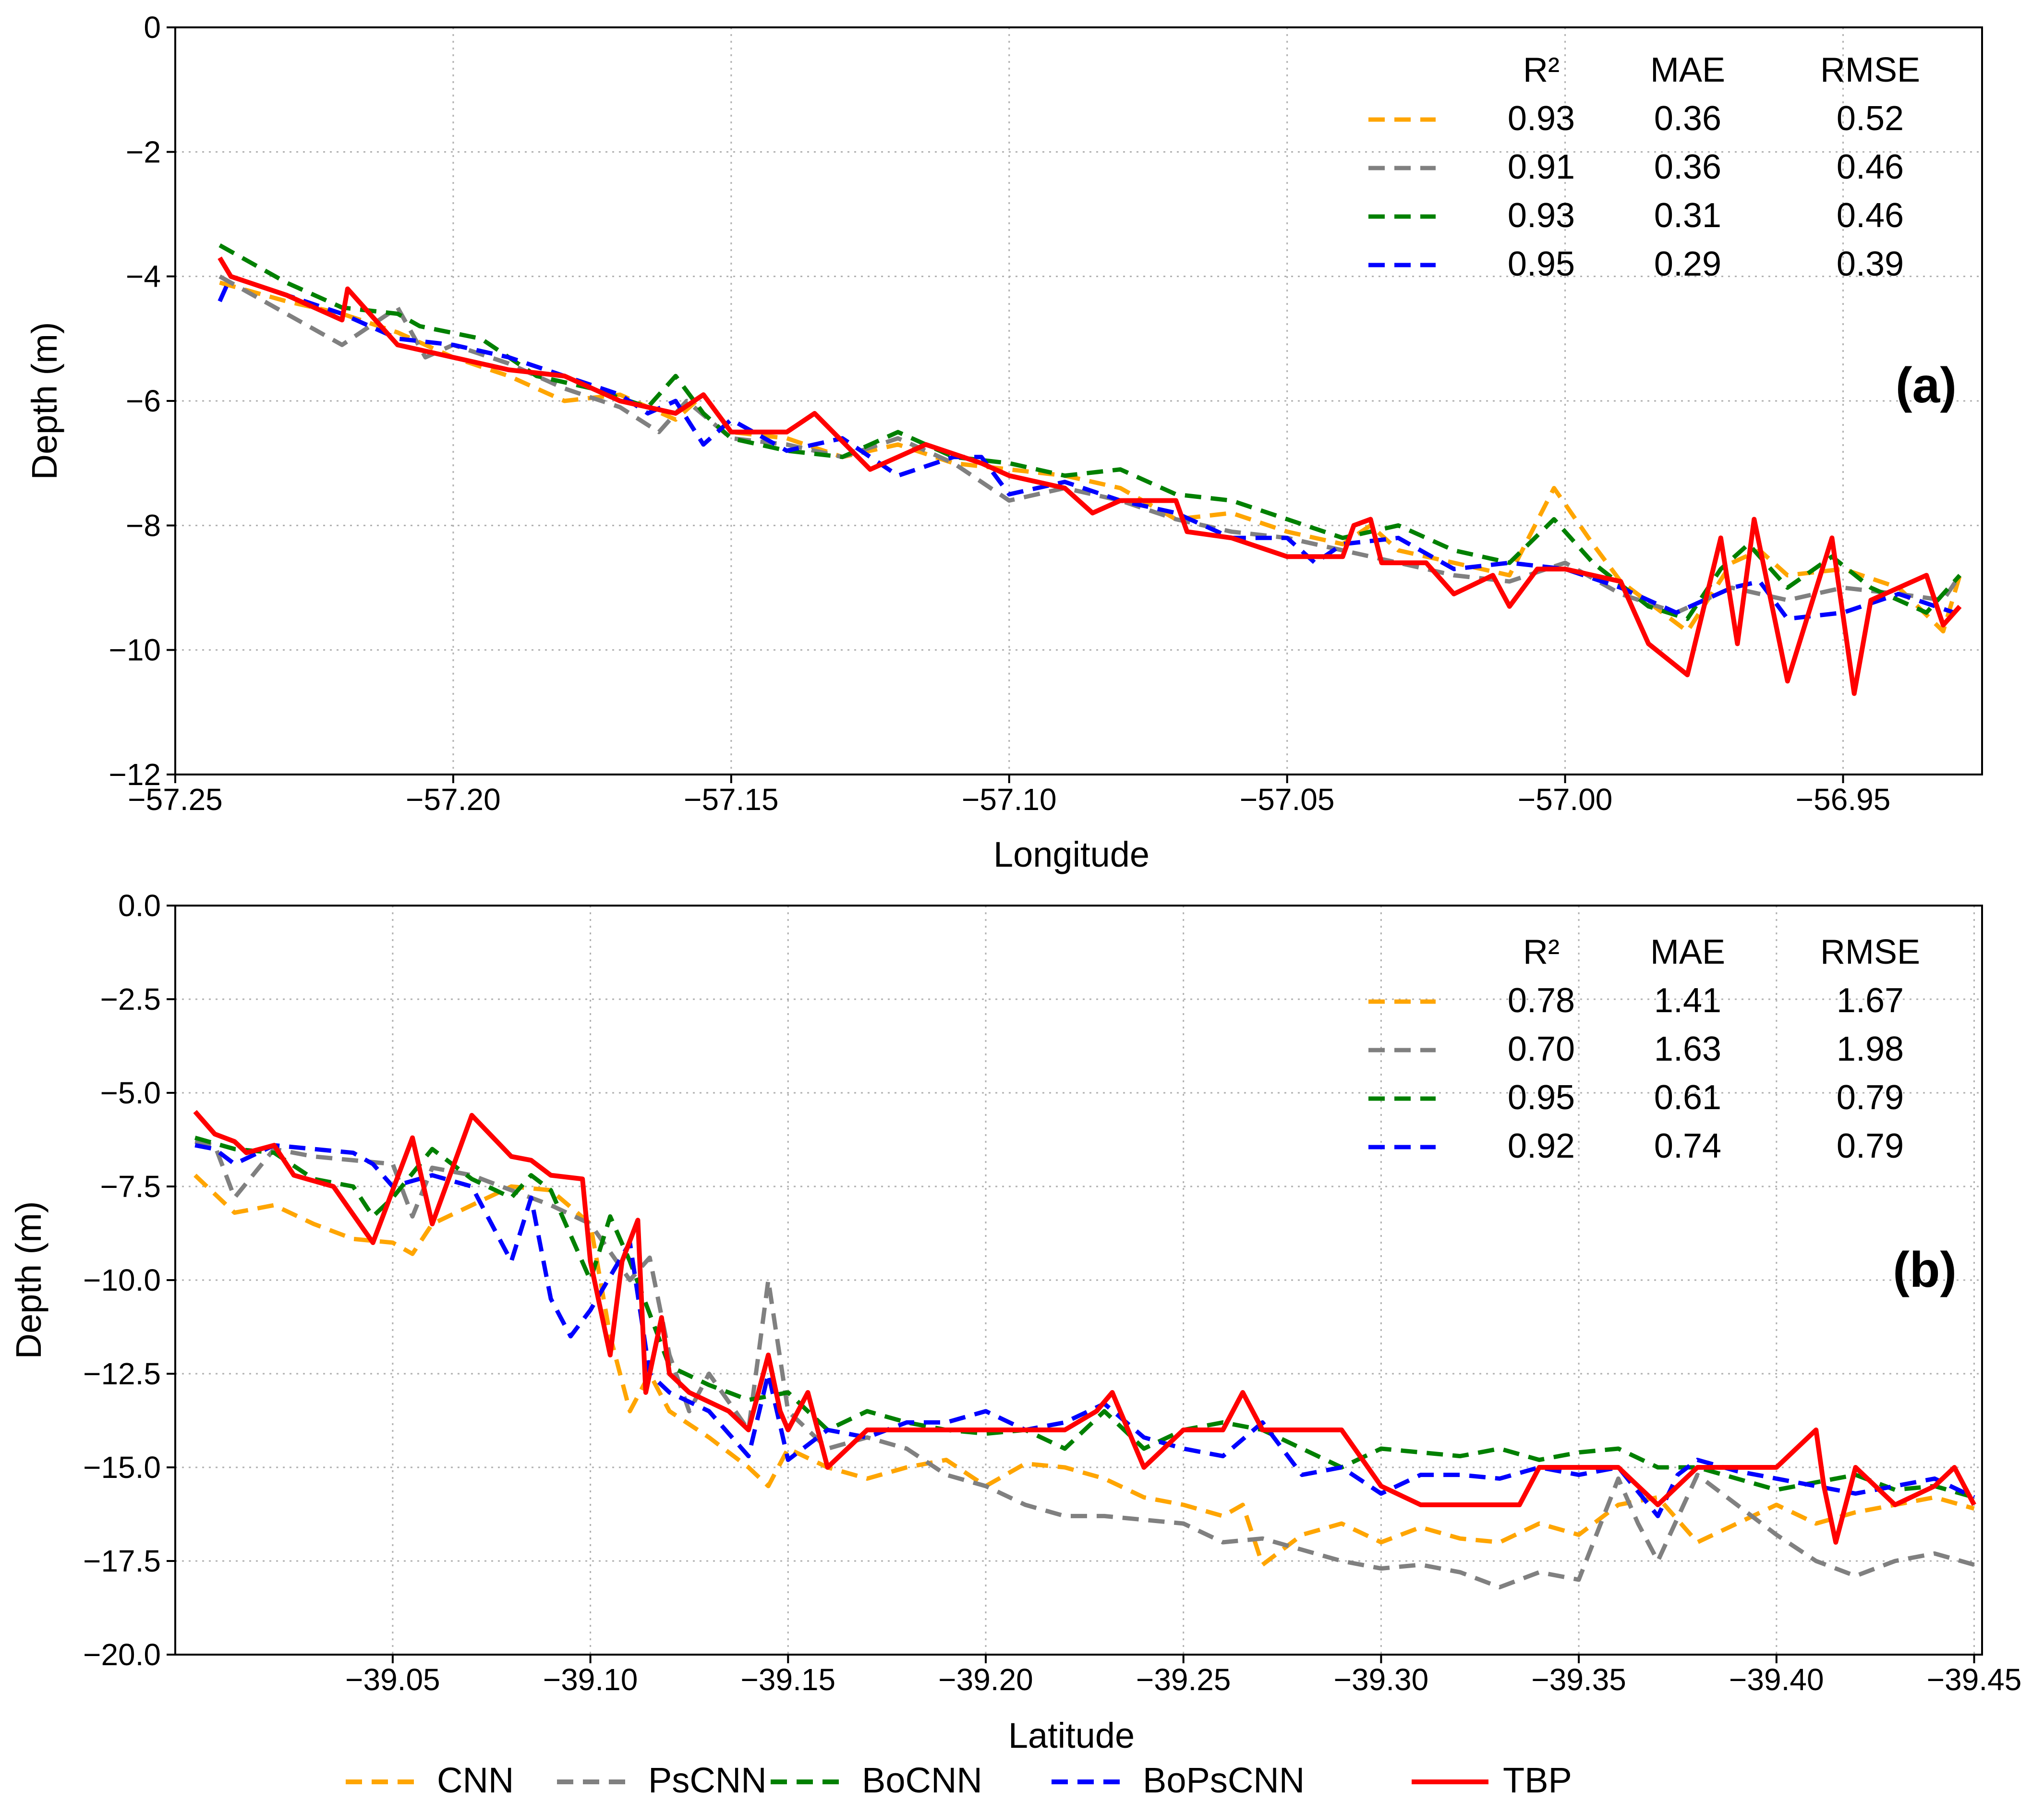 This screenshot has width=2044, height=1815. Describe the element at coordinates (143, 276) in the screenshot. I see `y-tick-label: −4` at that location.